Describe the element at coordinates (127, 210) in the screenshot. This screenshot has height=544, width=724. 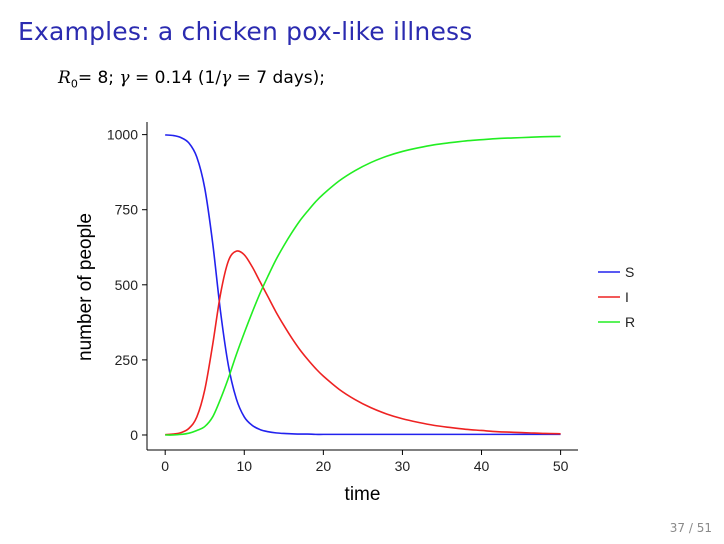
I see `y-tick-label: 750` at that location.